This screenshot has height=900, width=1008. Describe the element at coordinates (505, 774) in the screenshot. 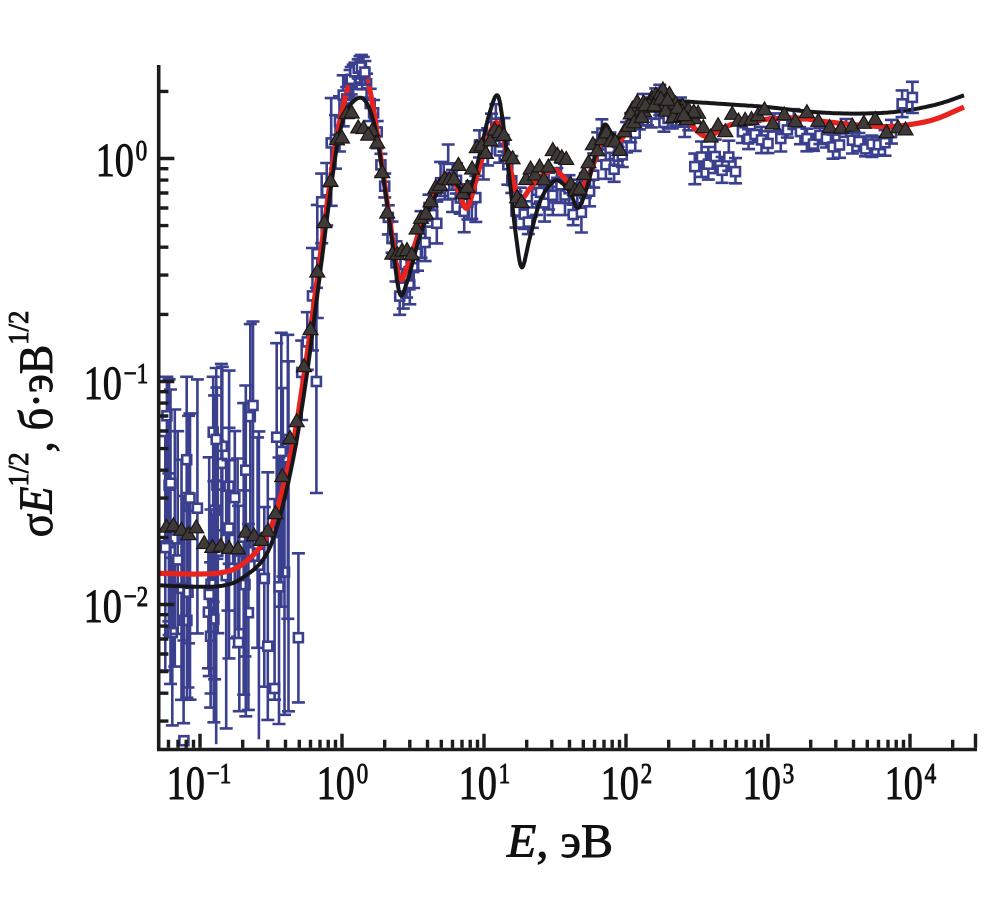

I see `svg-text: 1` at that location.